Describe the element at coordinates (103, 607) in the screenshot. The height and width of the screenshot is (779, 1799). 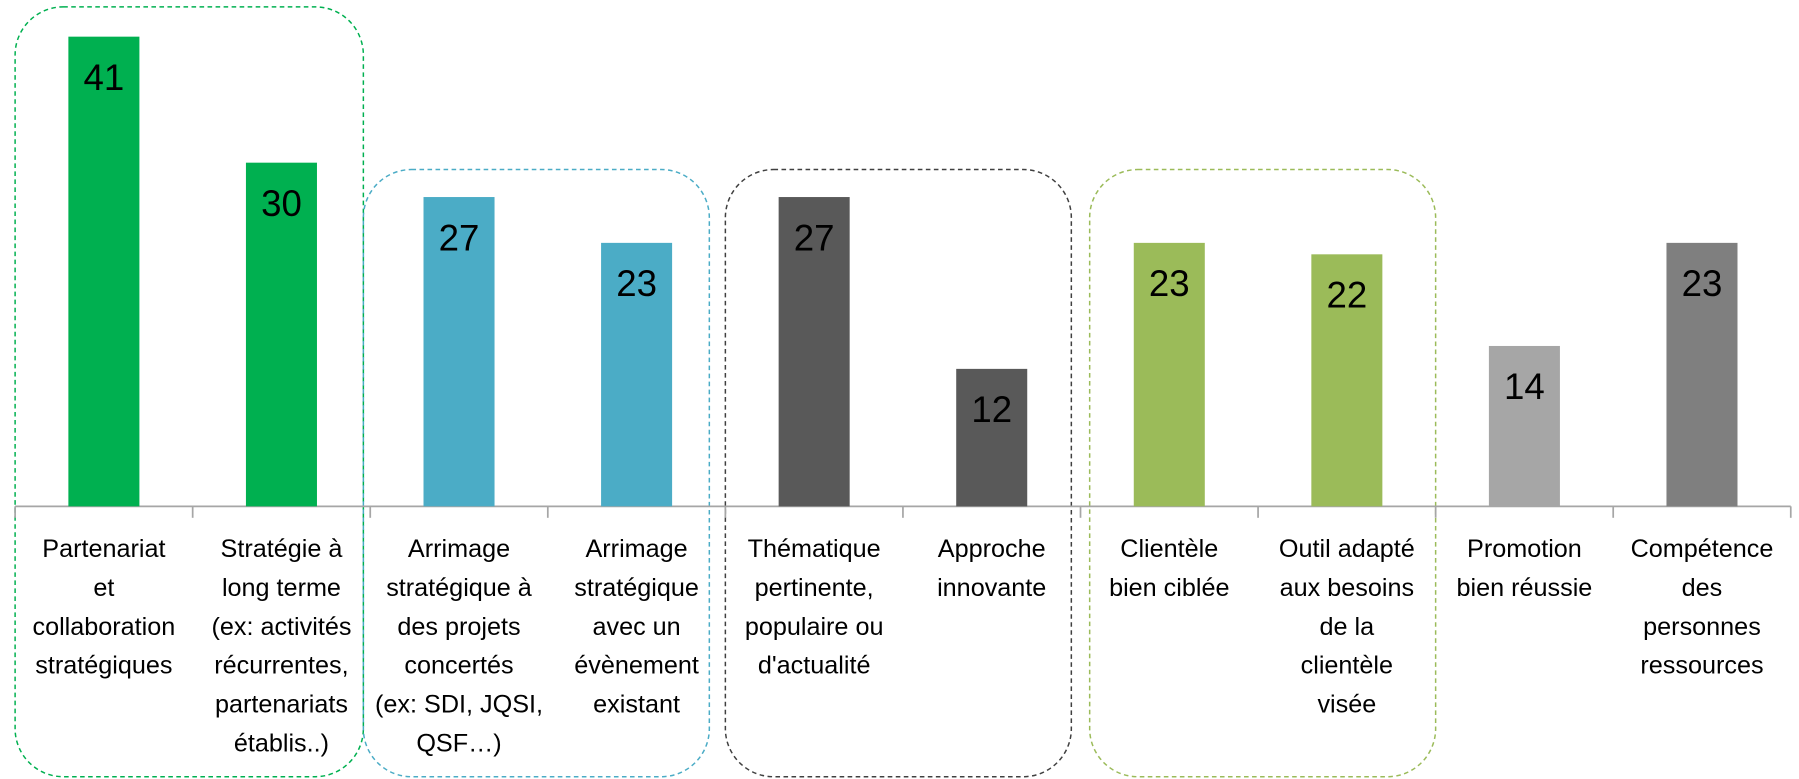
I see `x-tick-label: Partenariat et collaboration stratégiques` at that location.